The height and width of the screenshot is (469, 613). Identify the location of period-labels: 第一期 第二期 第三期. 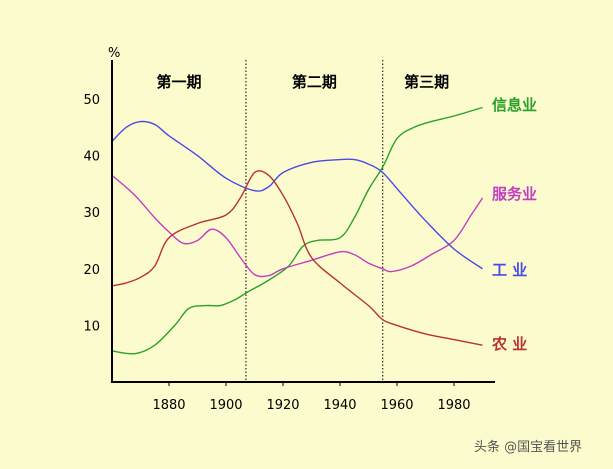
(302, 82).